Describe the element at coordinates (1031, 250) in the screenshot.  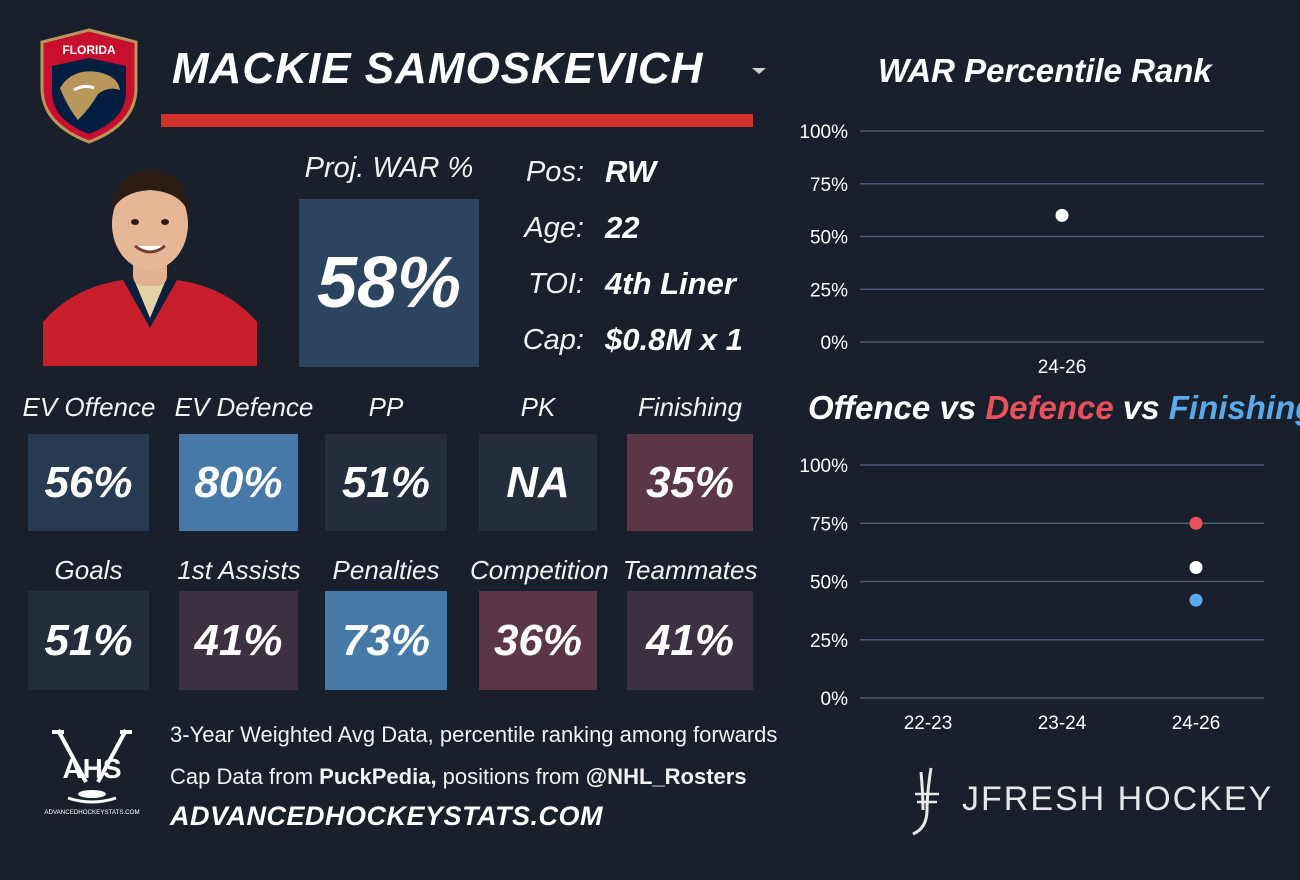
I see `war-percentile-chart: 0% 25% 50% 75% 100% 24-26` at that location.